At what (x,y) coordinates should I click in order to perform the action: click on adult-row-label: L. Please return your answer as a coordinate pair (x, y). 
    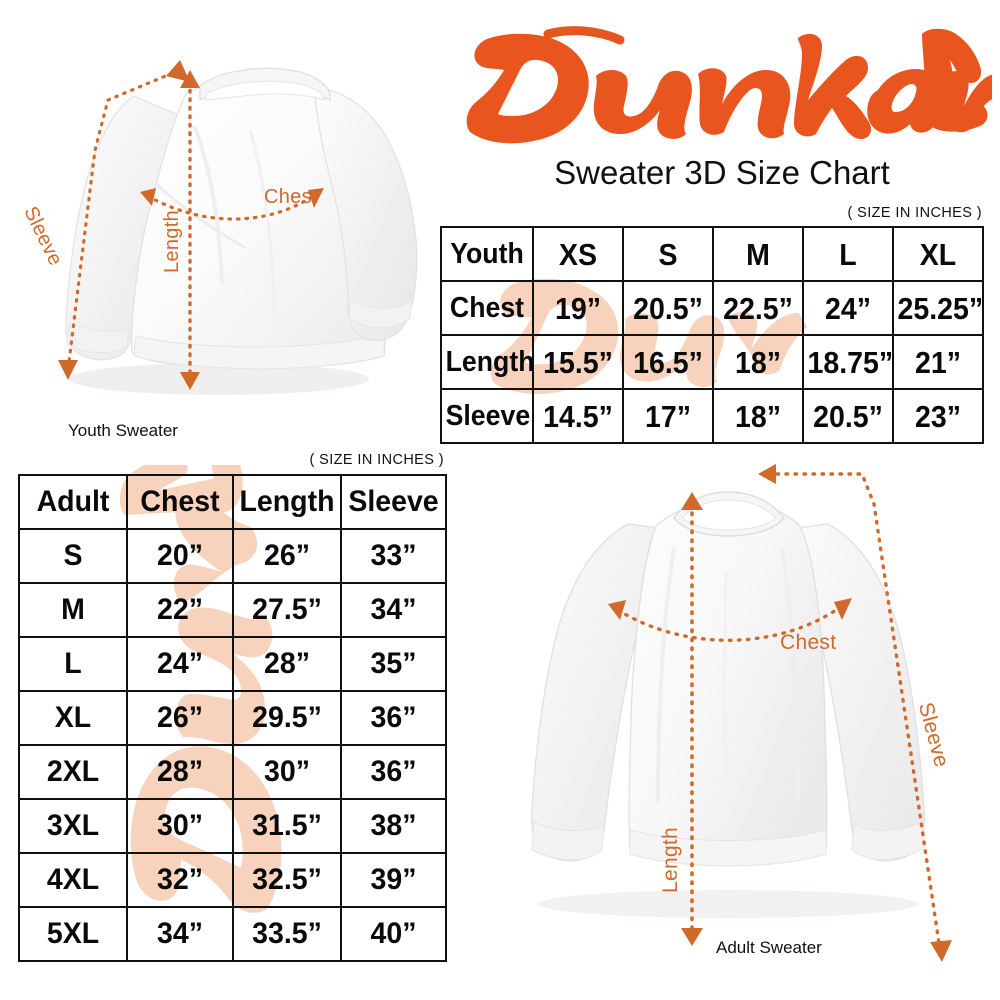
    Looking at the image, I should click on (73, 664).